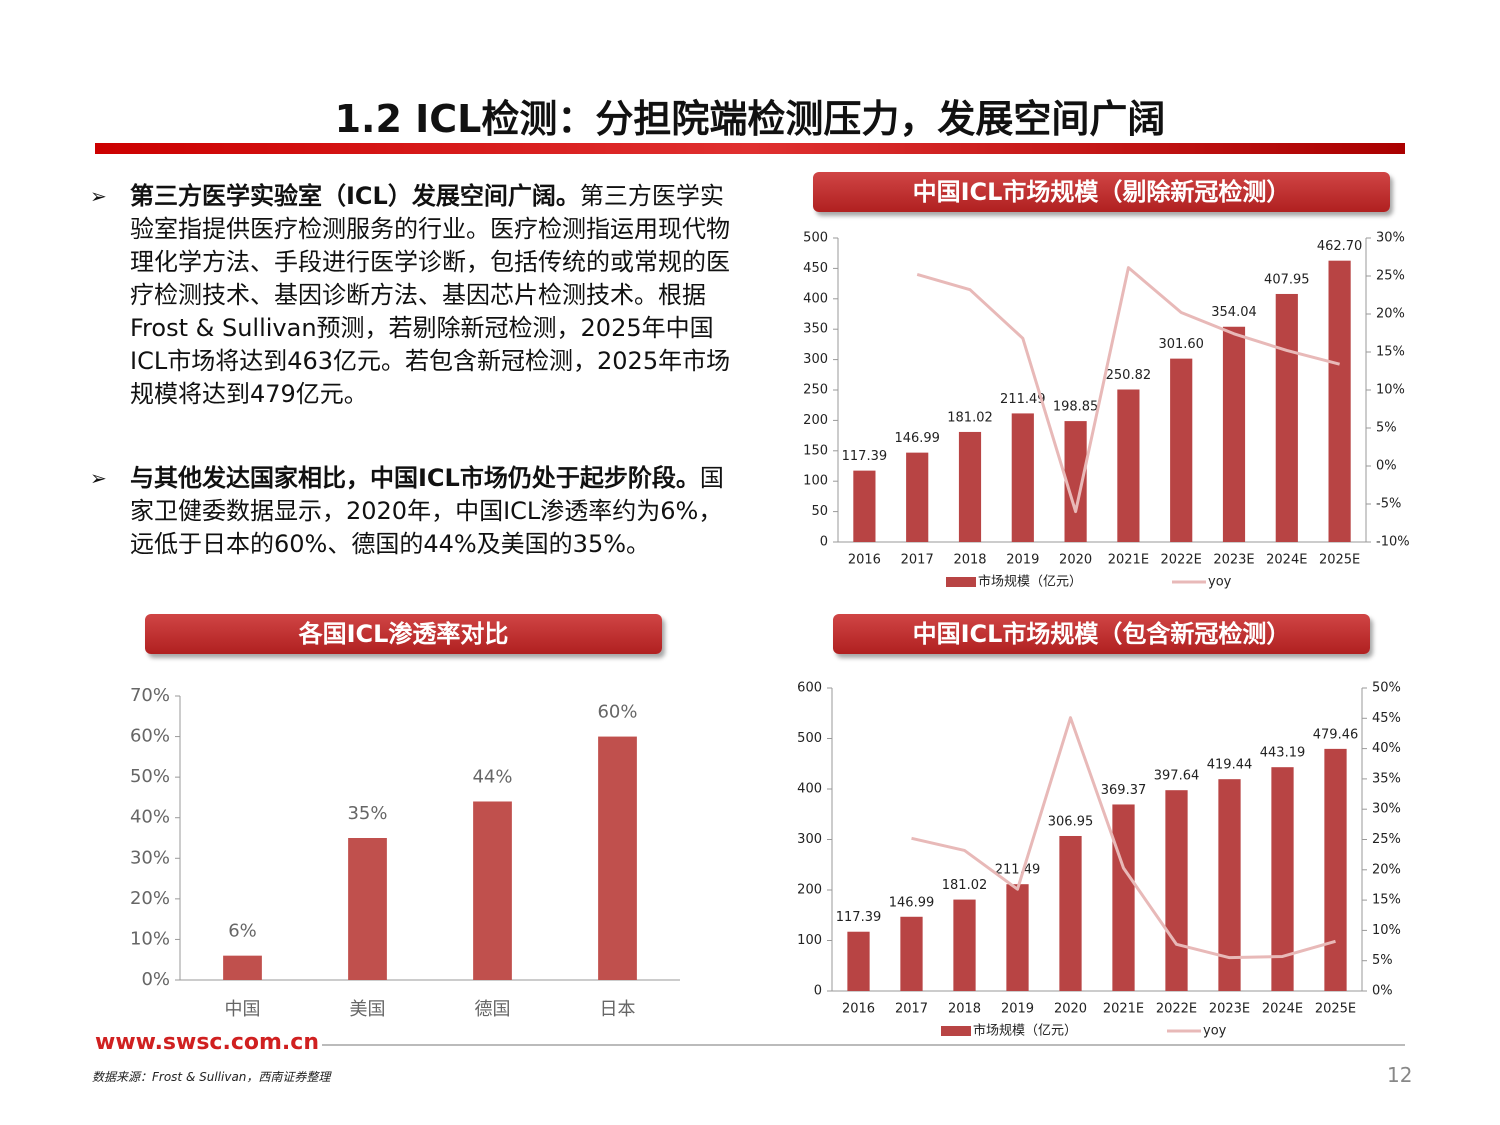 The image size is (1500, 1125). What do you see at coordinates (1386, 718) in the screenshot?
I see `y2-tick-label: 45%` at bounding box center [1386, 718].